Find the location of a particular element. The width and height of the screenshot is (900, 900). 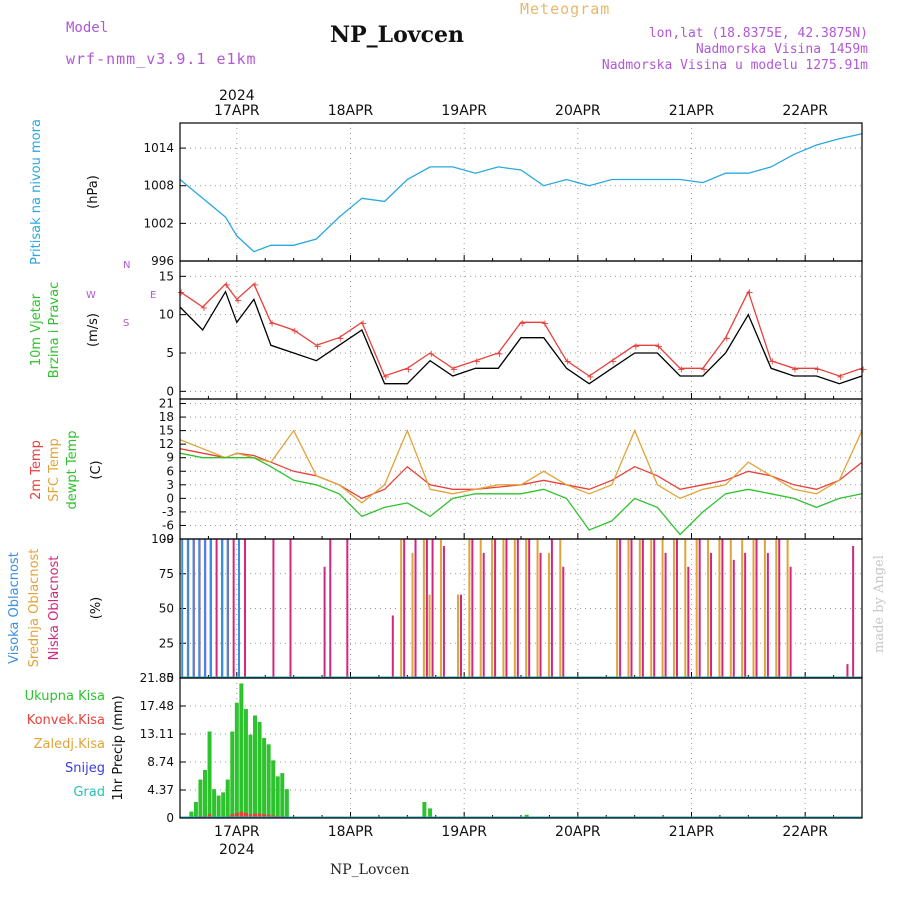

series-line-speed is located at coordinates (521, 337).